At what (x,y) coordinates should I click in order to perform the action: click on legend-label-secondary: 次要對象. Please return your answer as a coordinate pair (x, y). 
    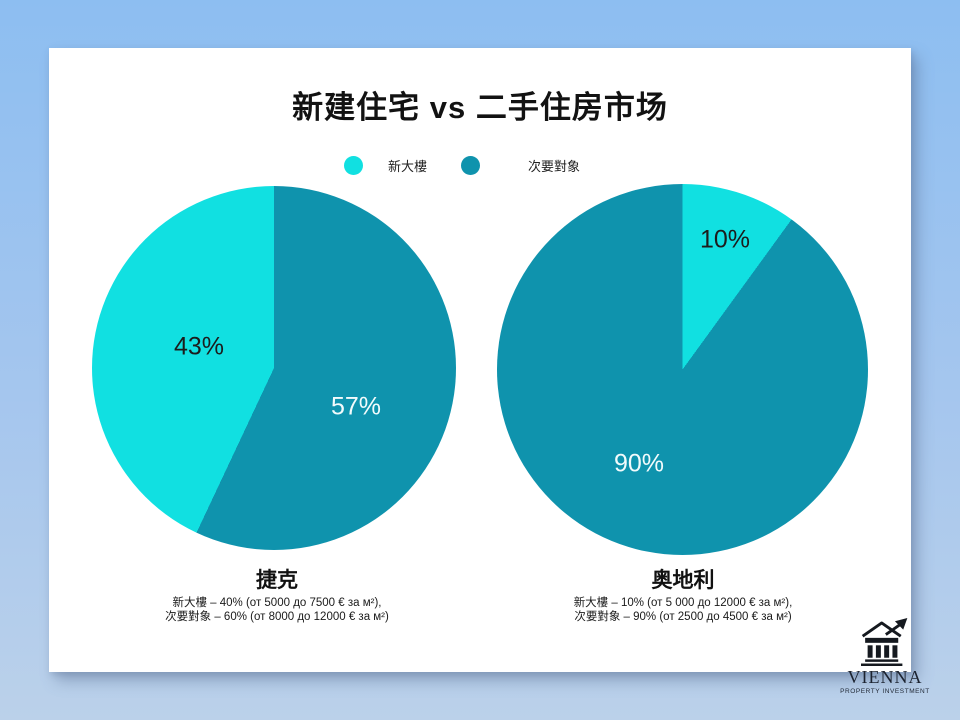
    Looking at the image, I should click on (554, 166).